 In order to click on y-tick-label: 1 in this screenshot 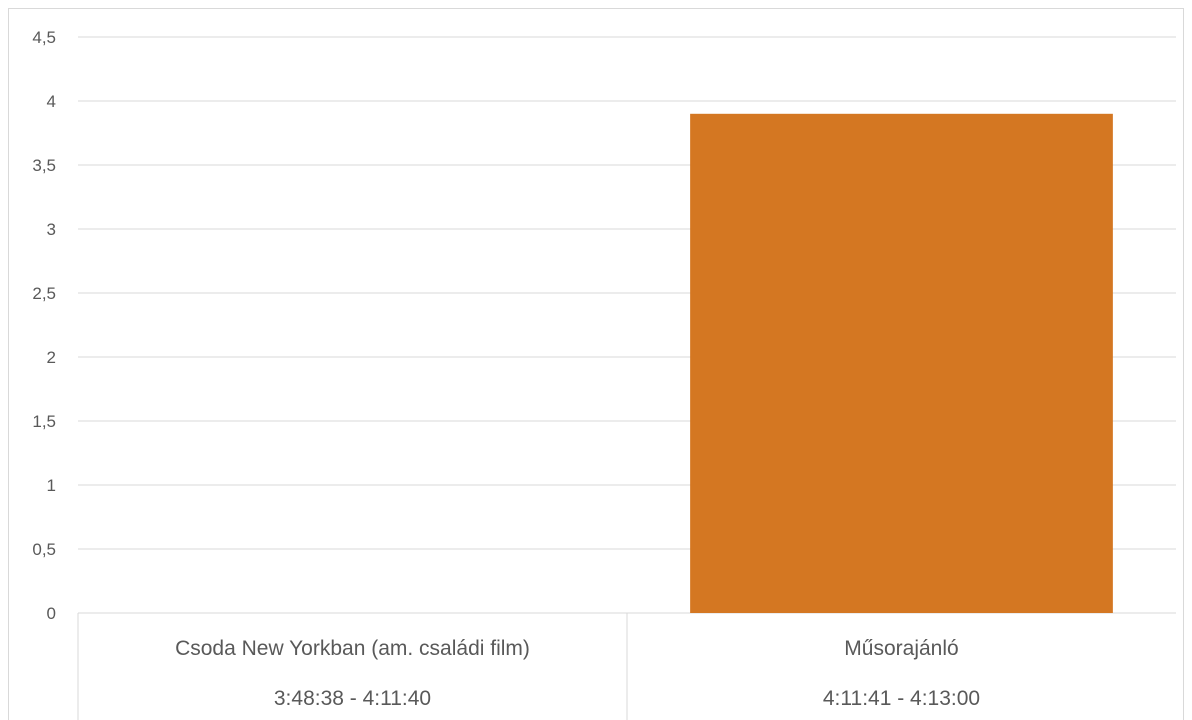, I will do `click(51, 485)`.